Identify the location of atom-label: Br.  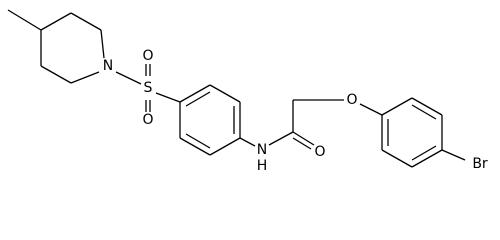
(480, 164).